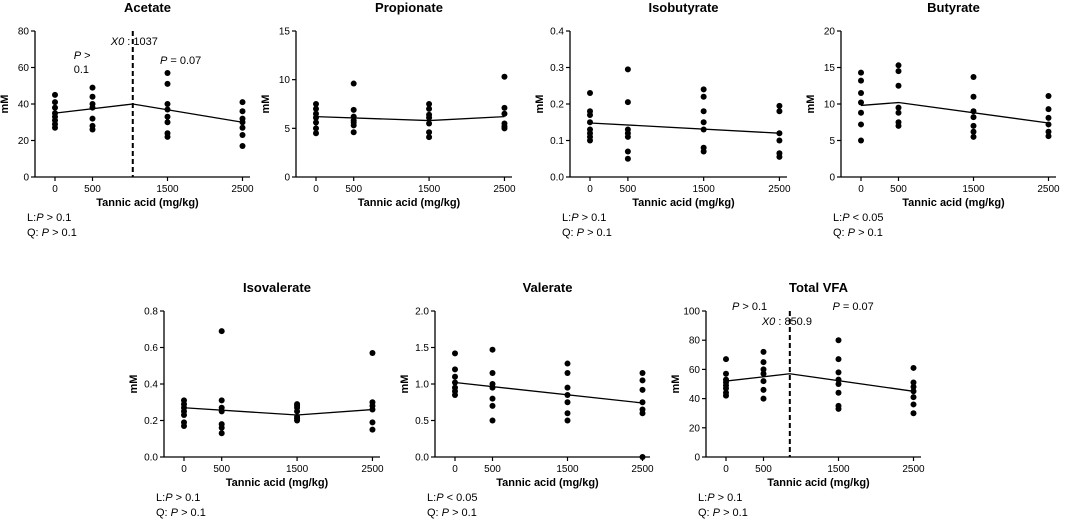  I want to click on breakpoint-label: X0 : 850.9, so click(786, 322).